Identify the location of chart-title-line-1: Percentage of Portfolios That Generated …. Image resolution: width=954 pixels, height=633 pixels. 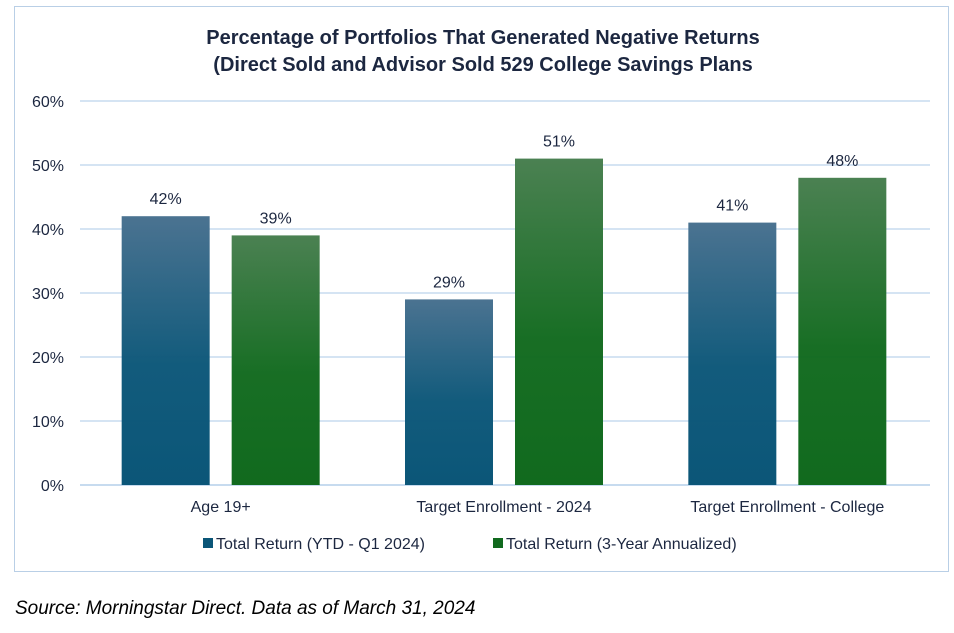
(482, 38).